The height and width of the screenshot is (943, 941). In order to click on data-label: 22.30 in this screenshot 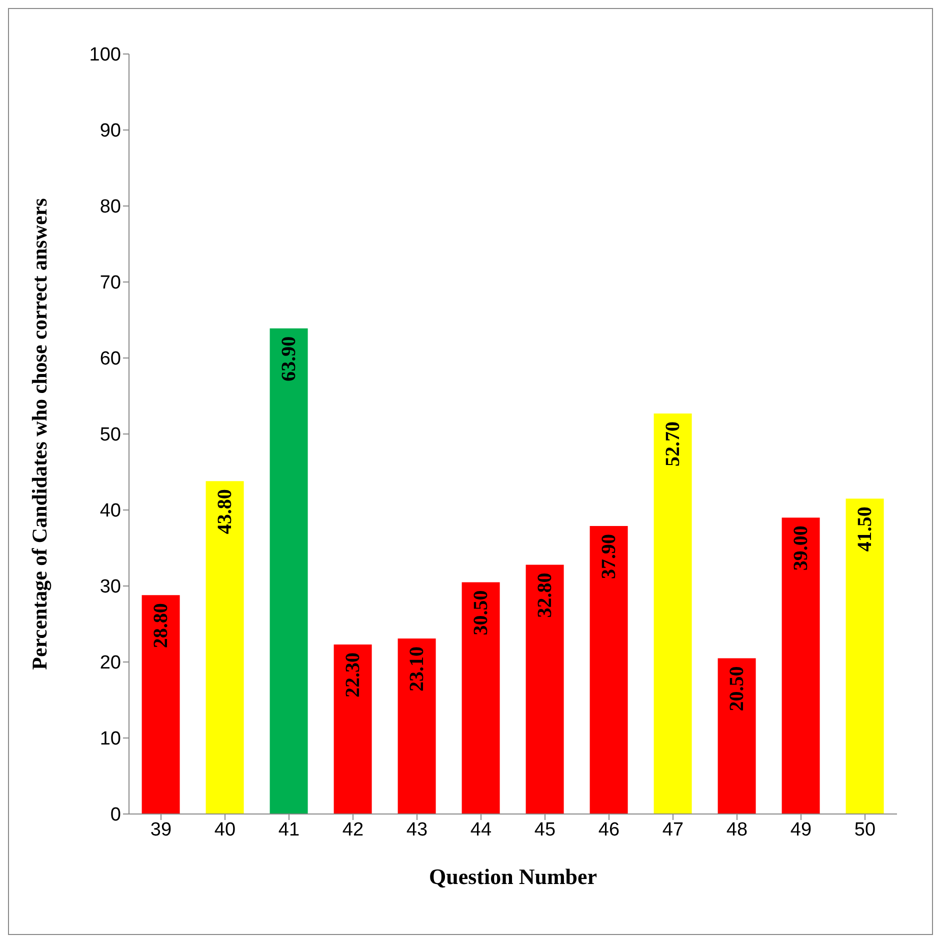, I will do `click(353, 675)`.